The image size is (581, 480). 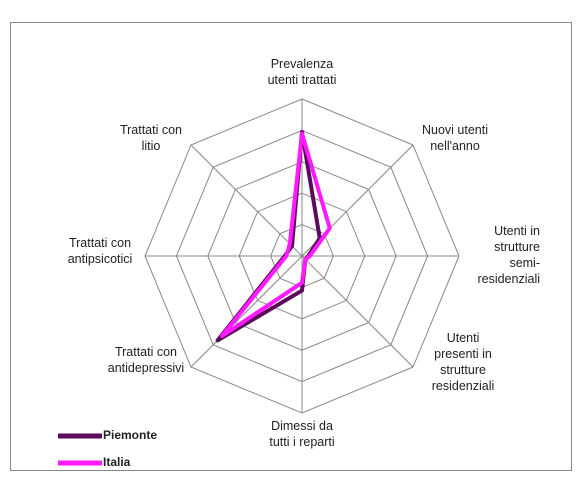 I want to click on axis-label-line: antipsicotici, so click(x=100, y=259).